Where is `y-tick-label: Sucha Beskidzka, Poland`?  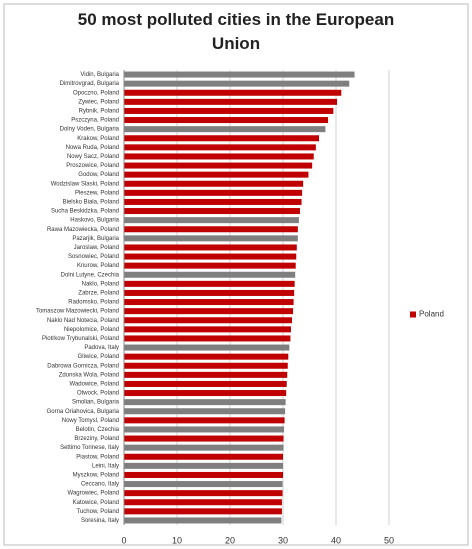 y-tick-label: Sucha Beskidzka, Poland is located at coordinates (85, 212).